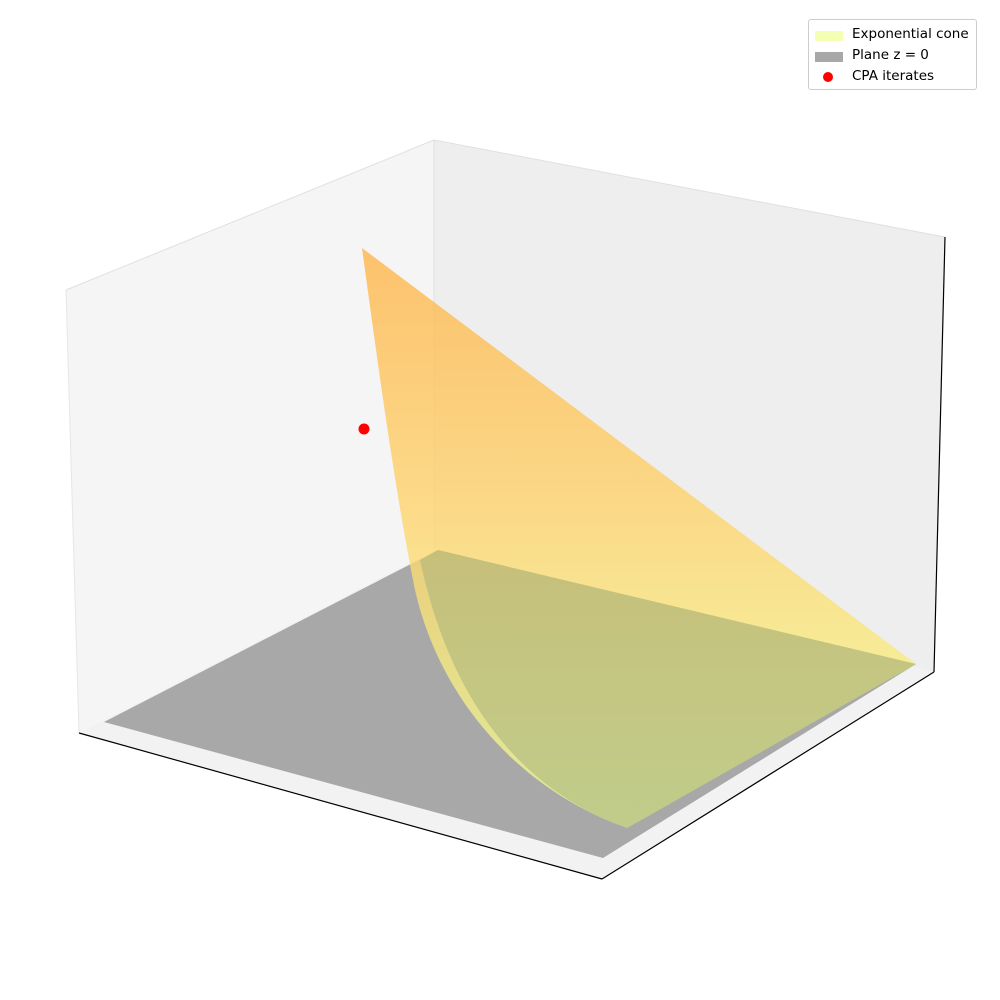  Describe the element at coordinates (829, 57) in the screenshot. I see `legend-swatch-plane` at that location.